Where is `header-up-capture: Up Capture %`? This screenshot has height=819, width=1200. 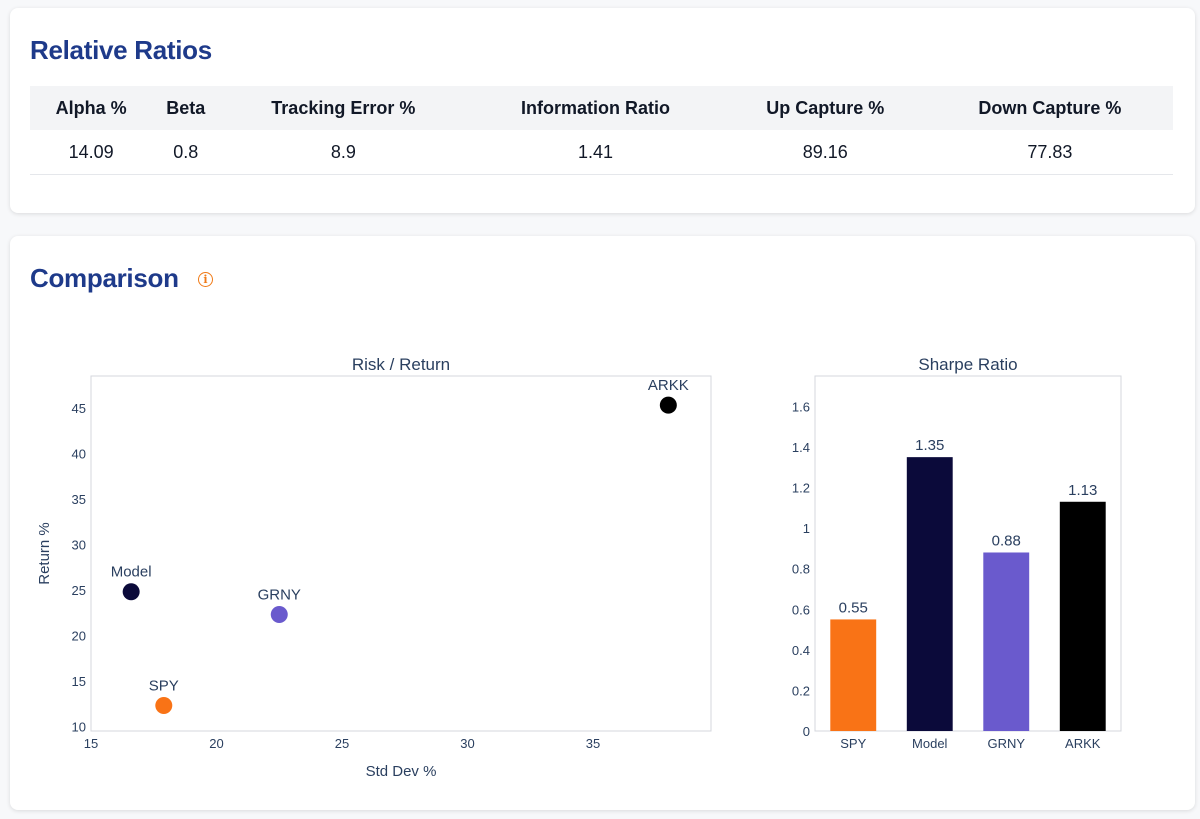
header-up-capture: Up Capture % is located at coordinates (825, 108).